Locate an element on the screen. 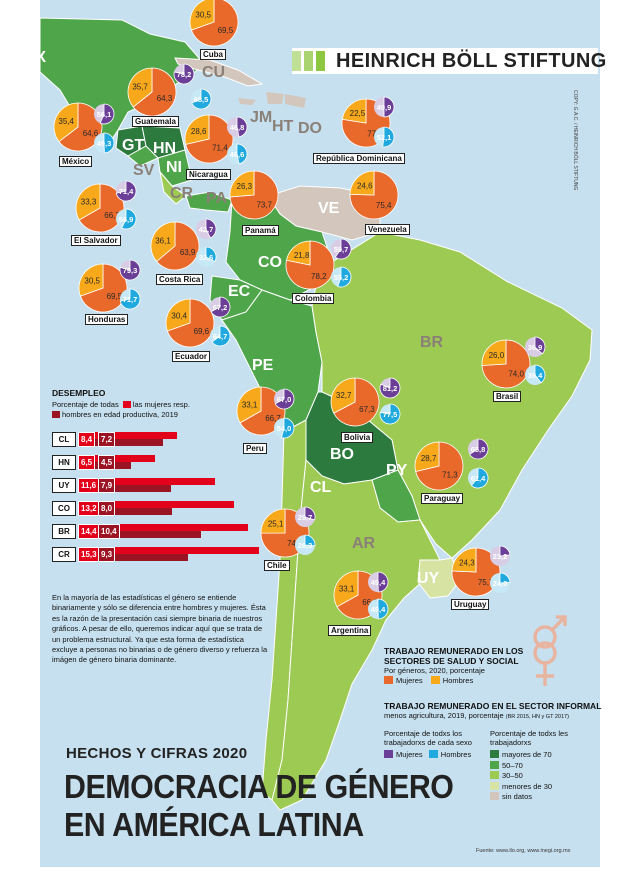  country-name-panama: Panamá is located at coordinates (260, 230).